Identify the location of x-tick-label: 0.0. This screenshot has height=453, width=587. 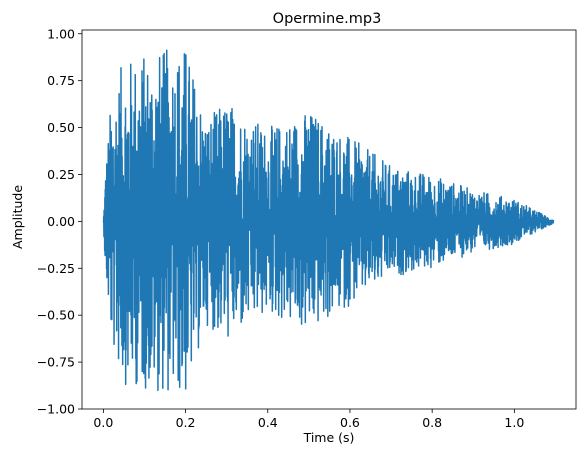
(103, 422).